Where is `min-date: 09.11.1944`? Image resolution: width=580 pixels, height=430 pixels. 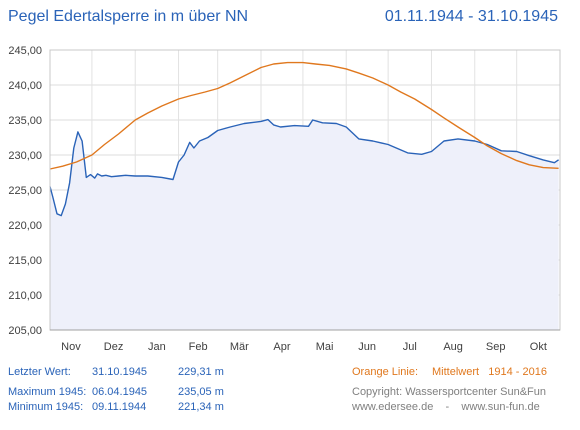 min-date: 09.11.1944 is located at coordinates (119, 407).